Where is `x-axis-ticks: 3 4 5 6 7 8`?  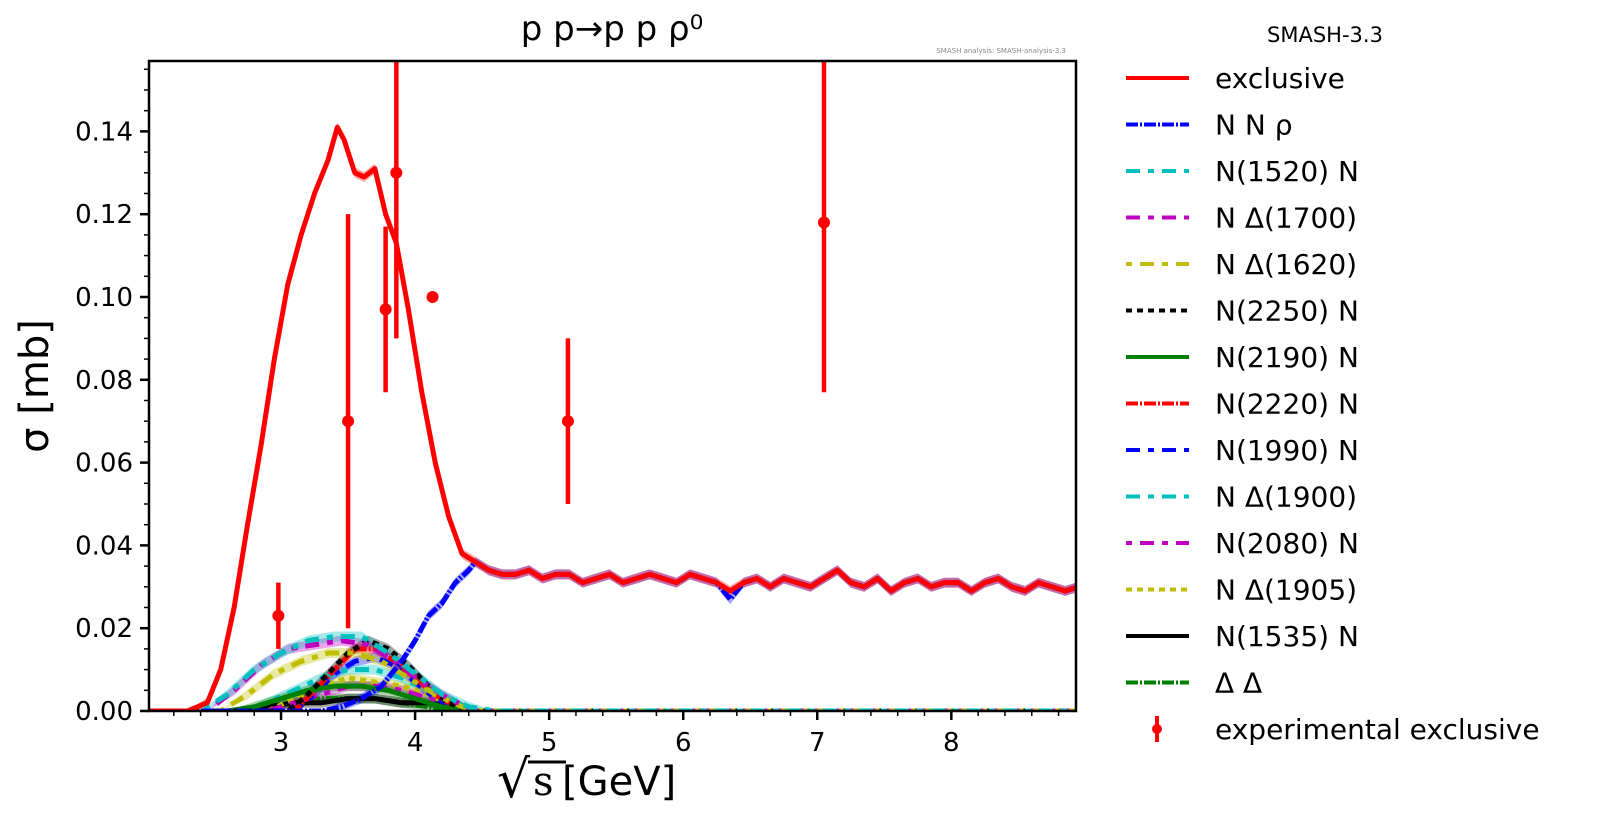
x-axis-ticks: 3 4 5 6 7 8 is located at coordinates (616, 734).